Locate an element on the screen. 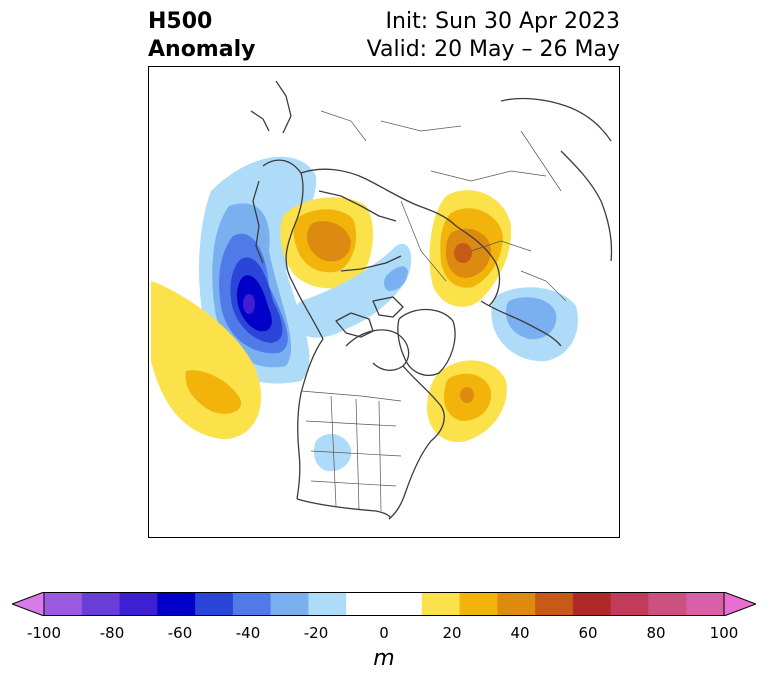 The image size is (768, 684). colorbar-tick-label: 40 is located at coordinates (520, 633).